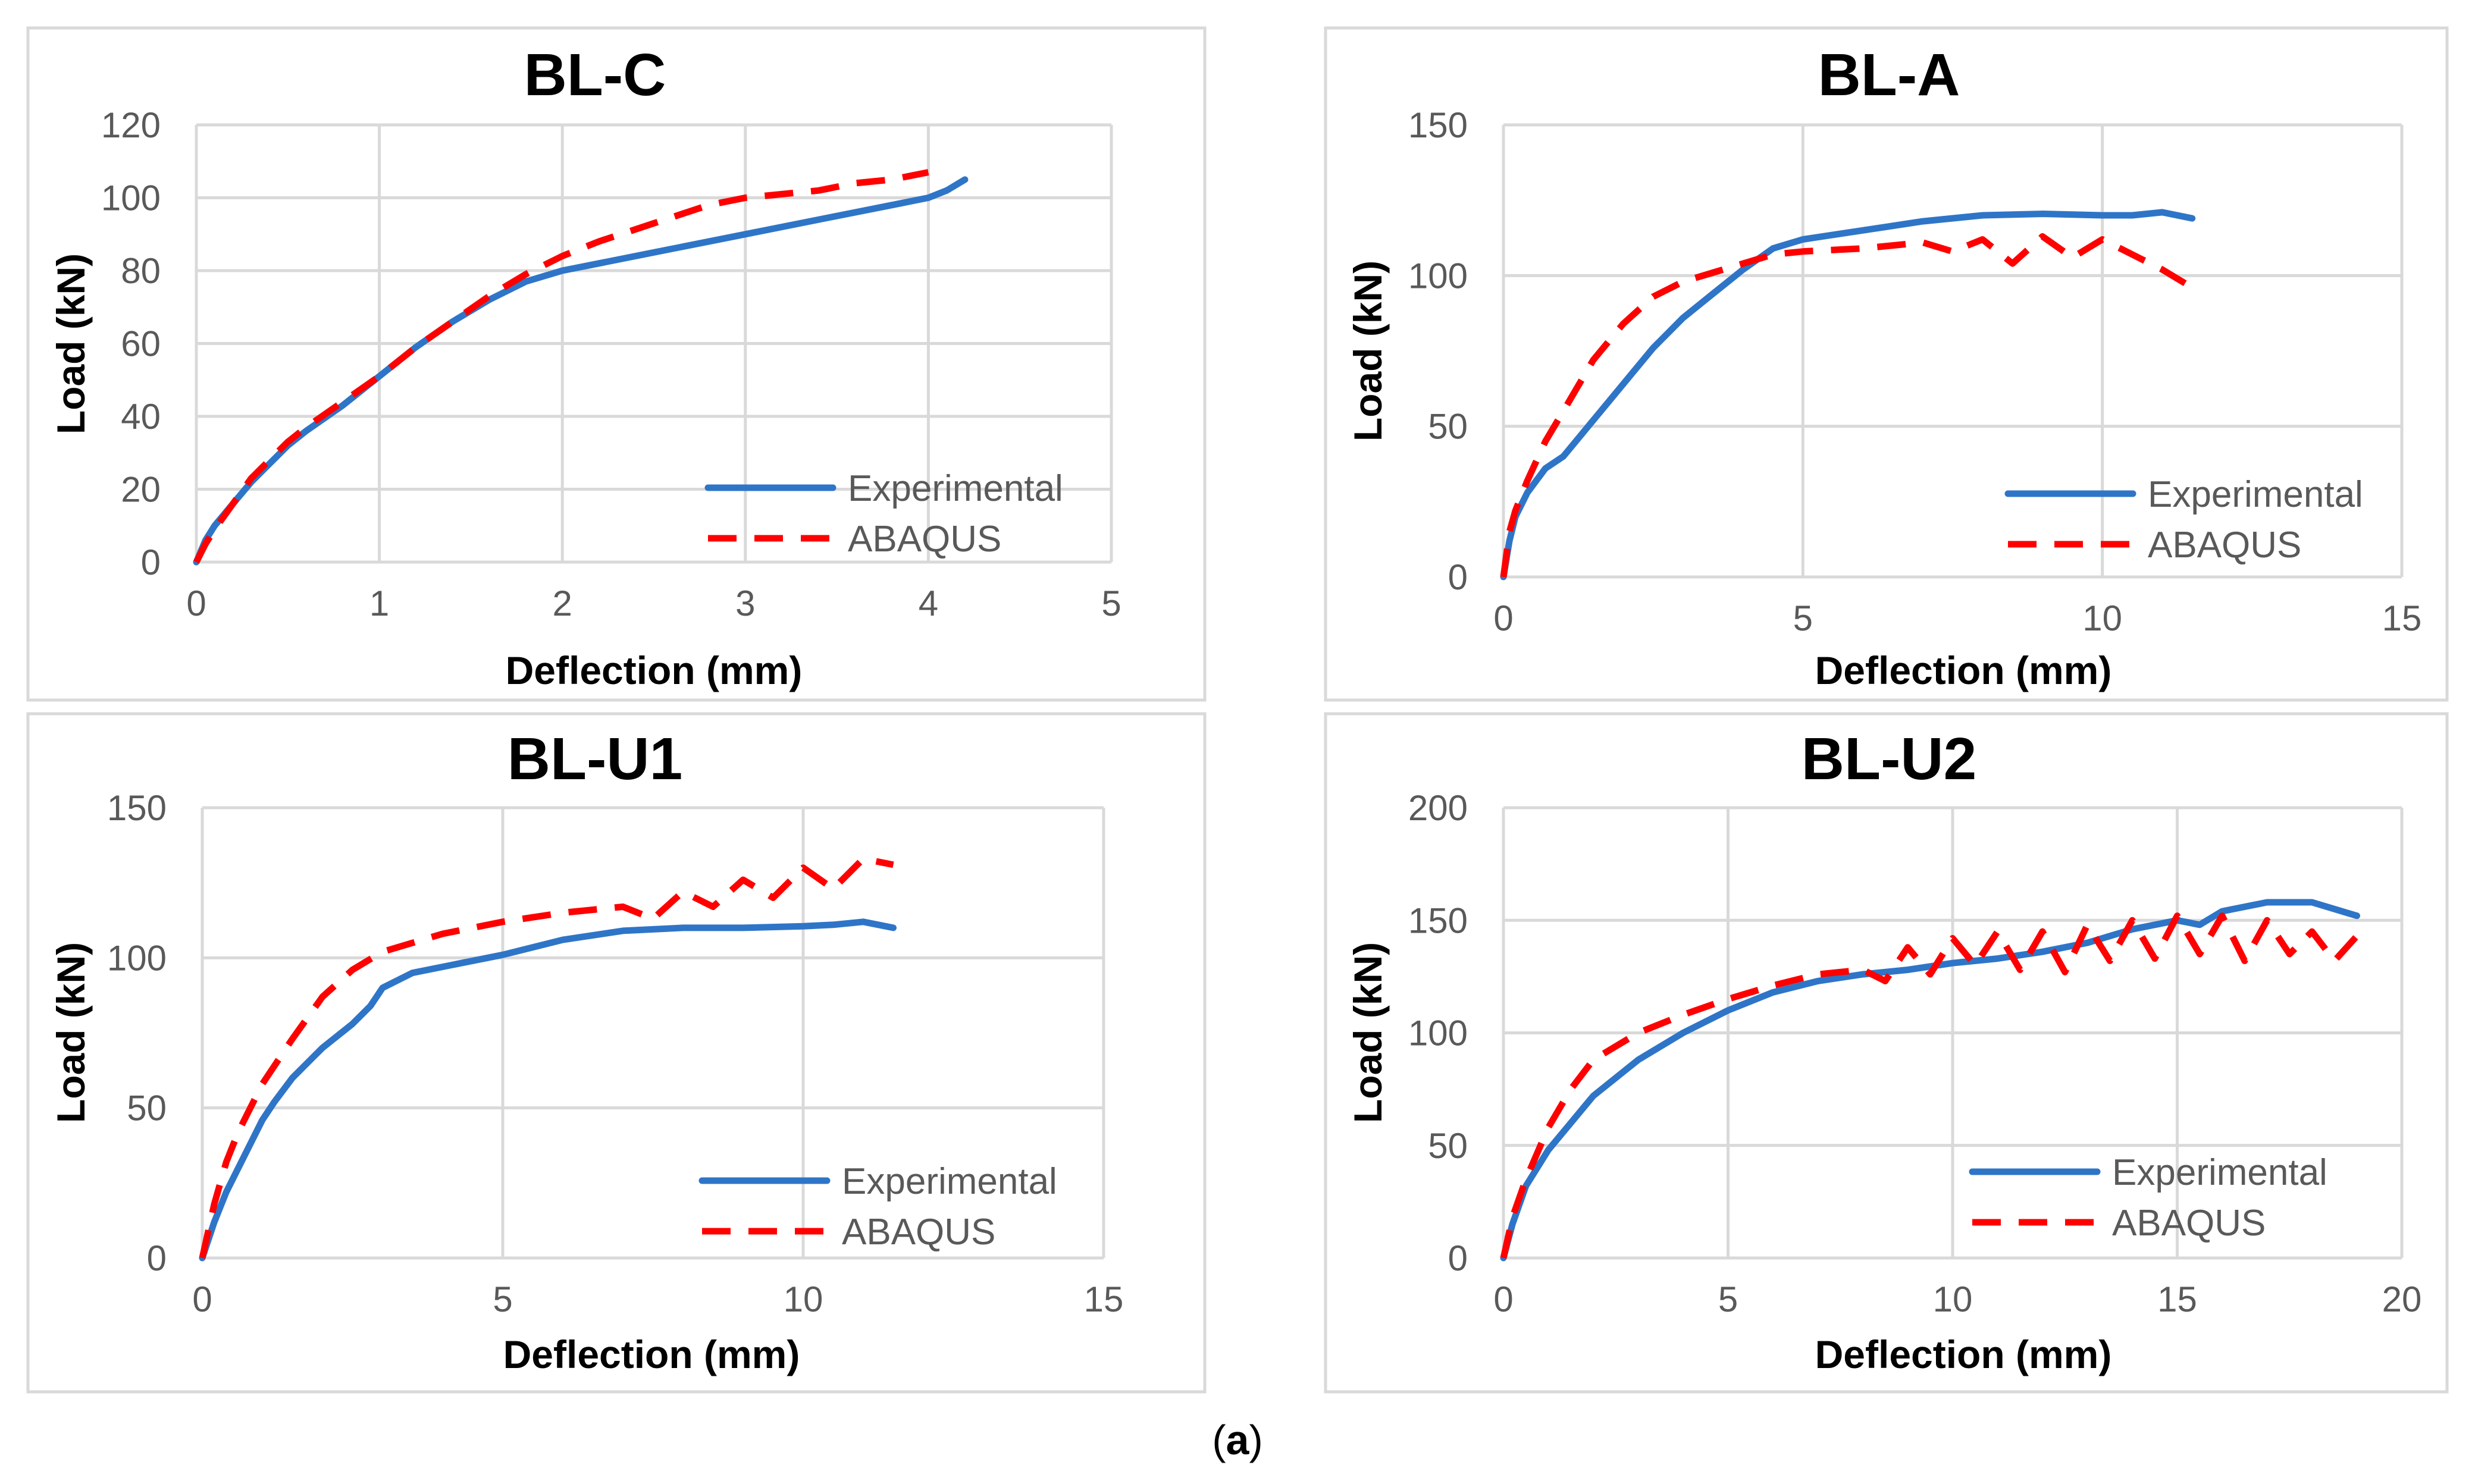  Describe the element at coordinates (1438, 808) in the screenshot. I see `y-tick-label: 200` at that location.